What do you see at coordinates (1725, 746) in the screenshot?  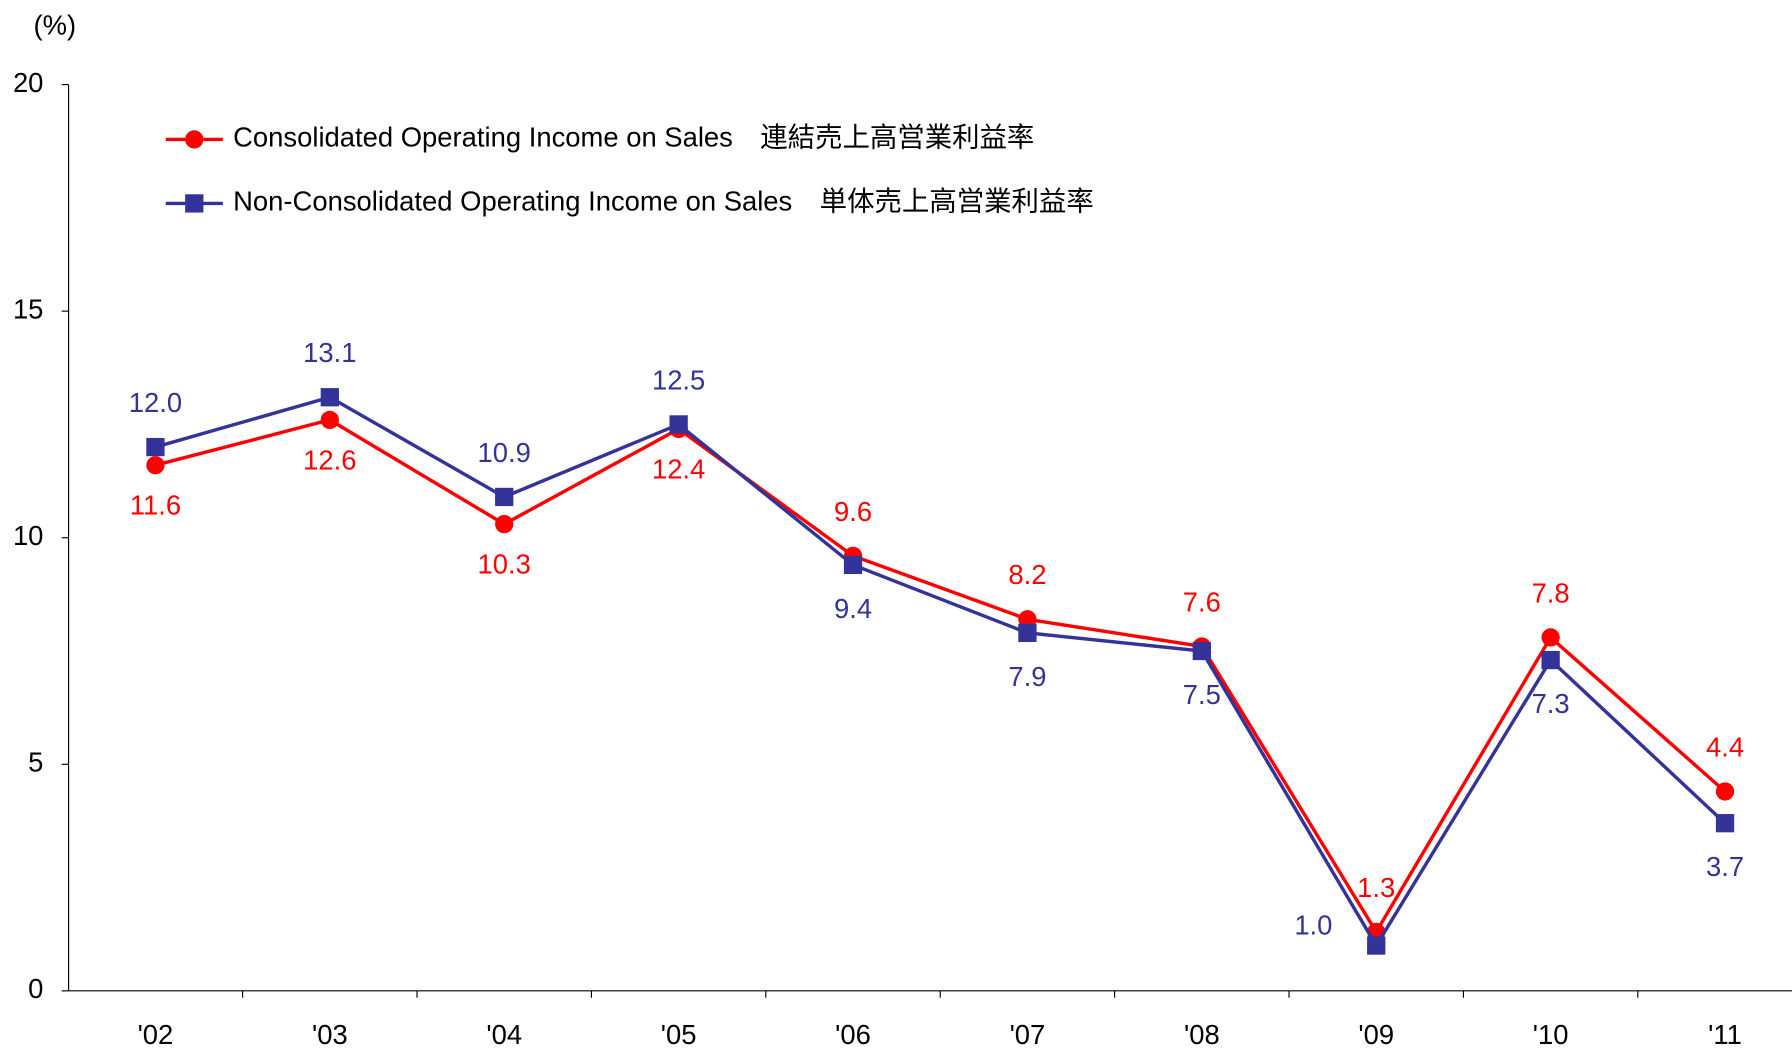 I see `data-label: 4.4` at bounding box center [1725, 746].